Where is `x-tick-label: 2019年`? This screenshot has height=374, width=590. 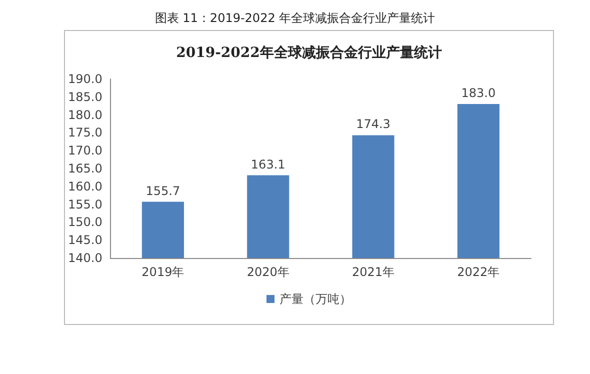
x-tick-label: 2019年 is located at coordinates (163, 272).